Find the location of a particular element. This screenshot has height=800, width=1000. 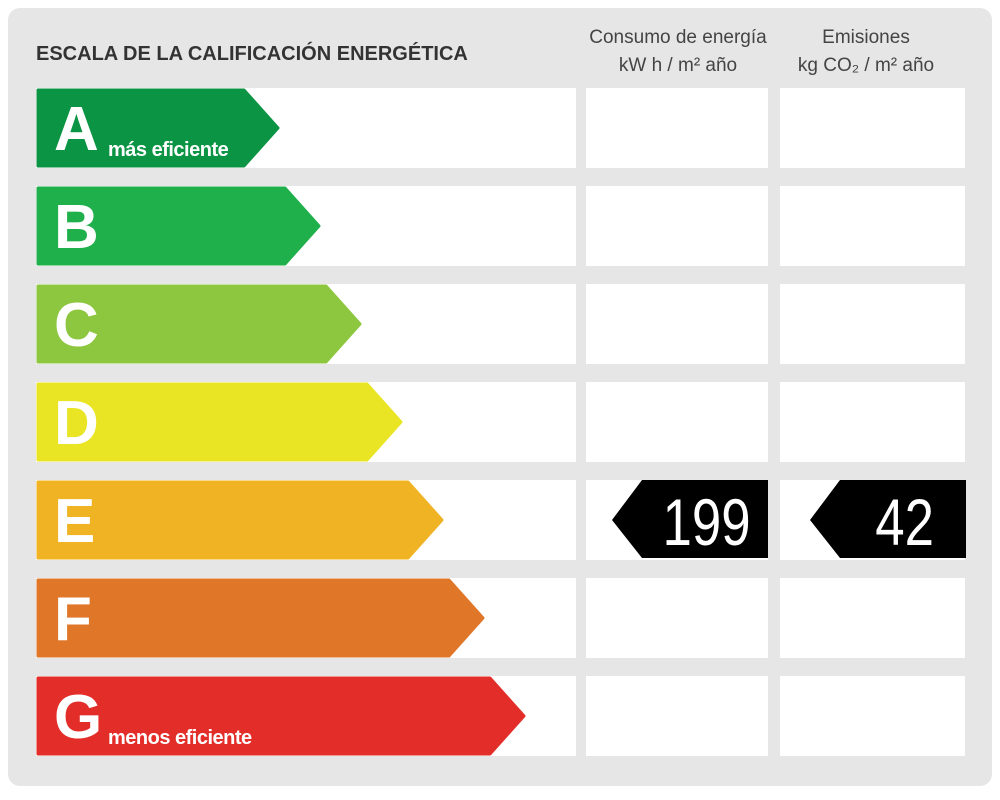

column-header: Emisiones is located at coordinates (866, 37).